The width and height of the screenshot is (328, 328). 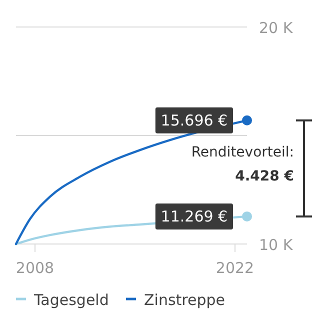 I want to click on y-tick-label: 10 K, so click(x=276, y=245).